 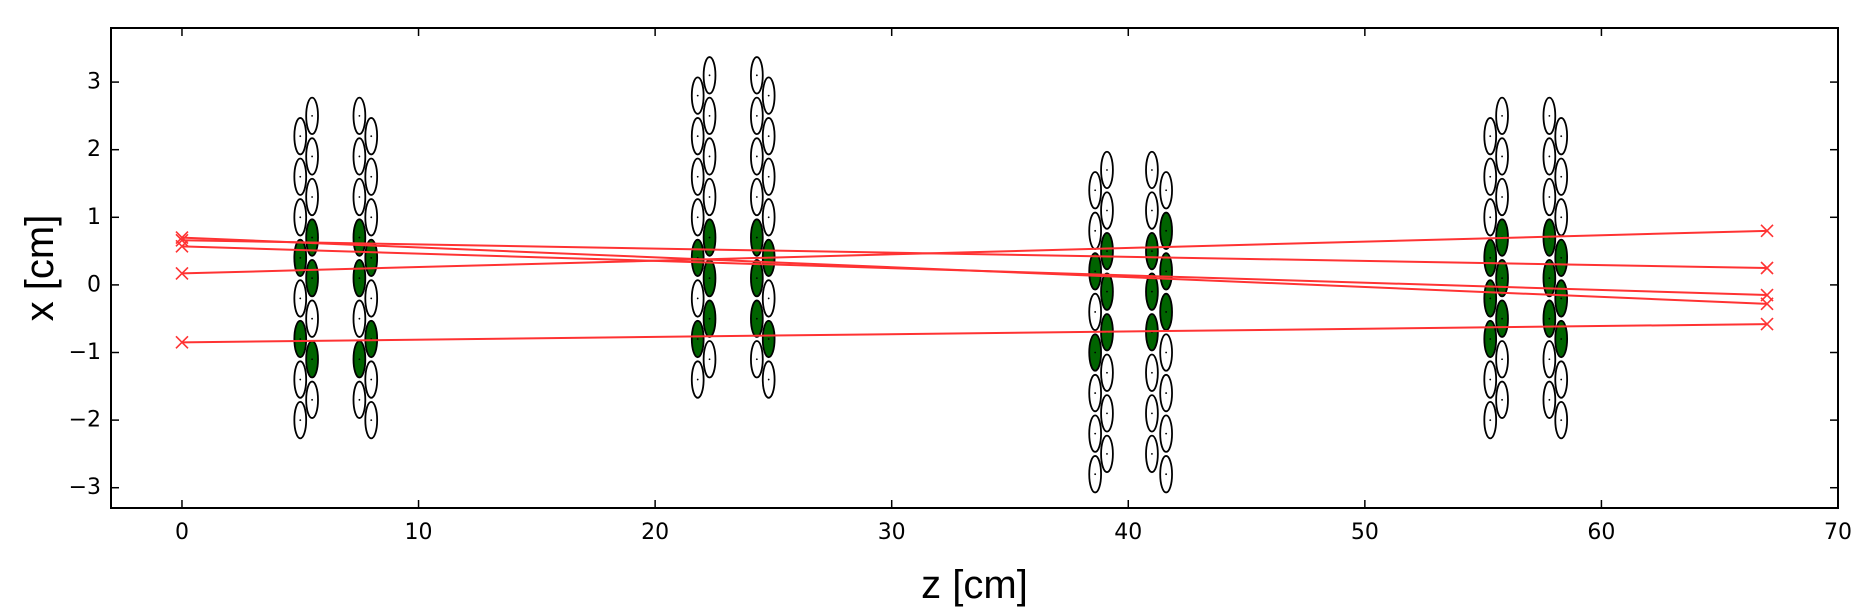 I want to click on x-tick-label: 30, so click(x=892, y=532).